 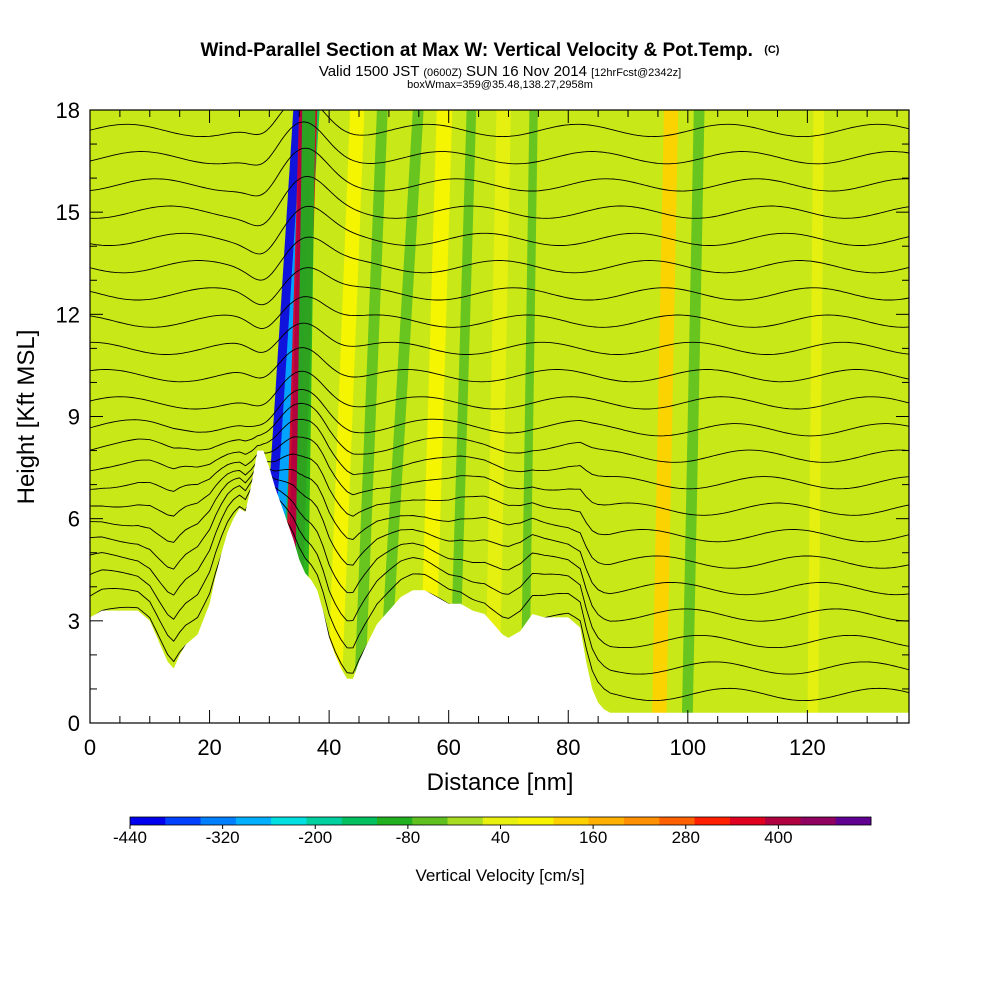 I want to click on subtitle-zulu: (0600Z), so click(x=442, y=73).